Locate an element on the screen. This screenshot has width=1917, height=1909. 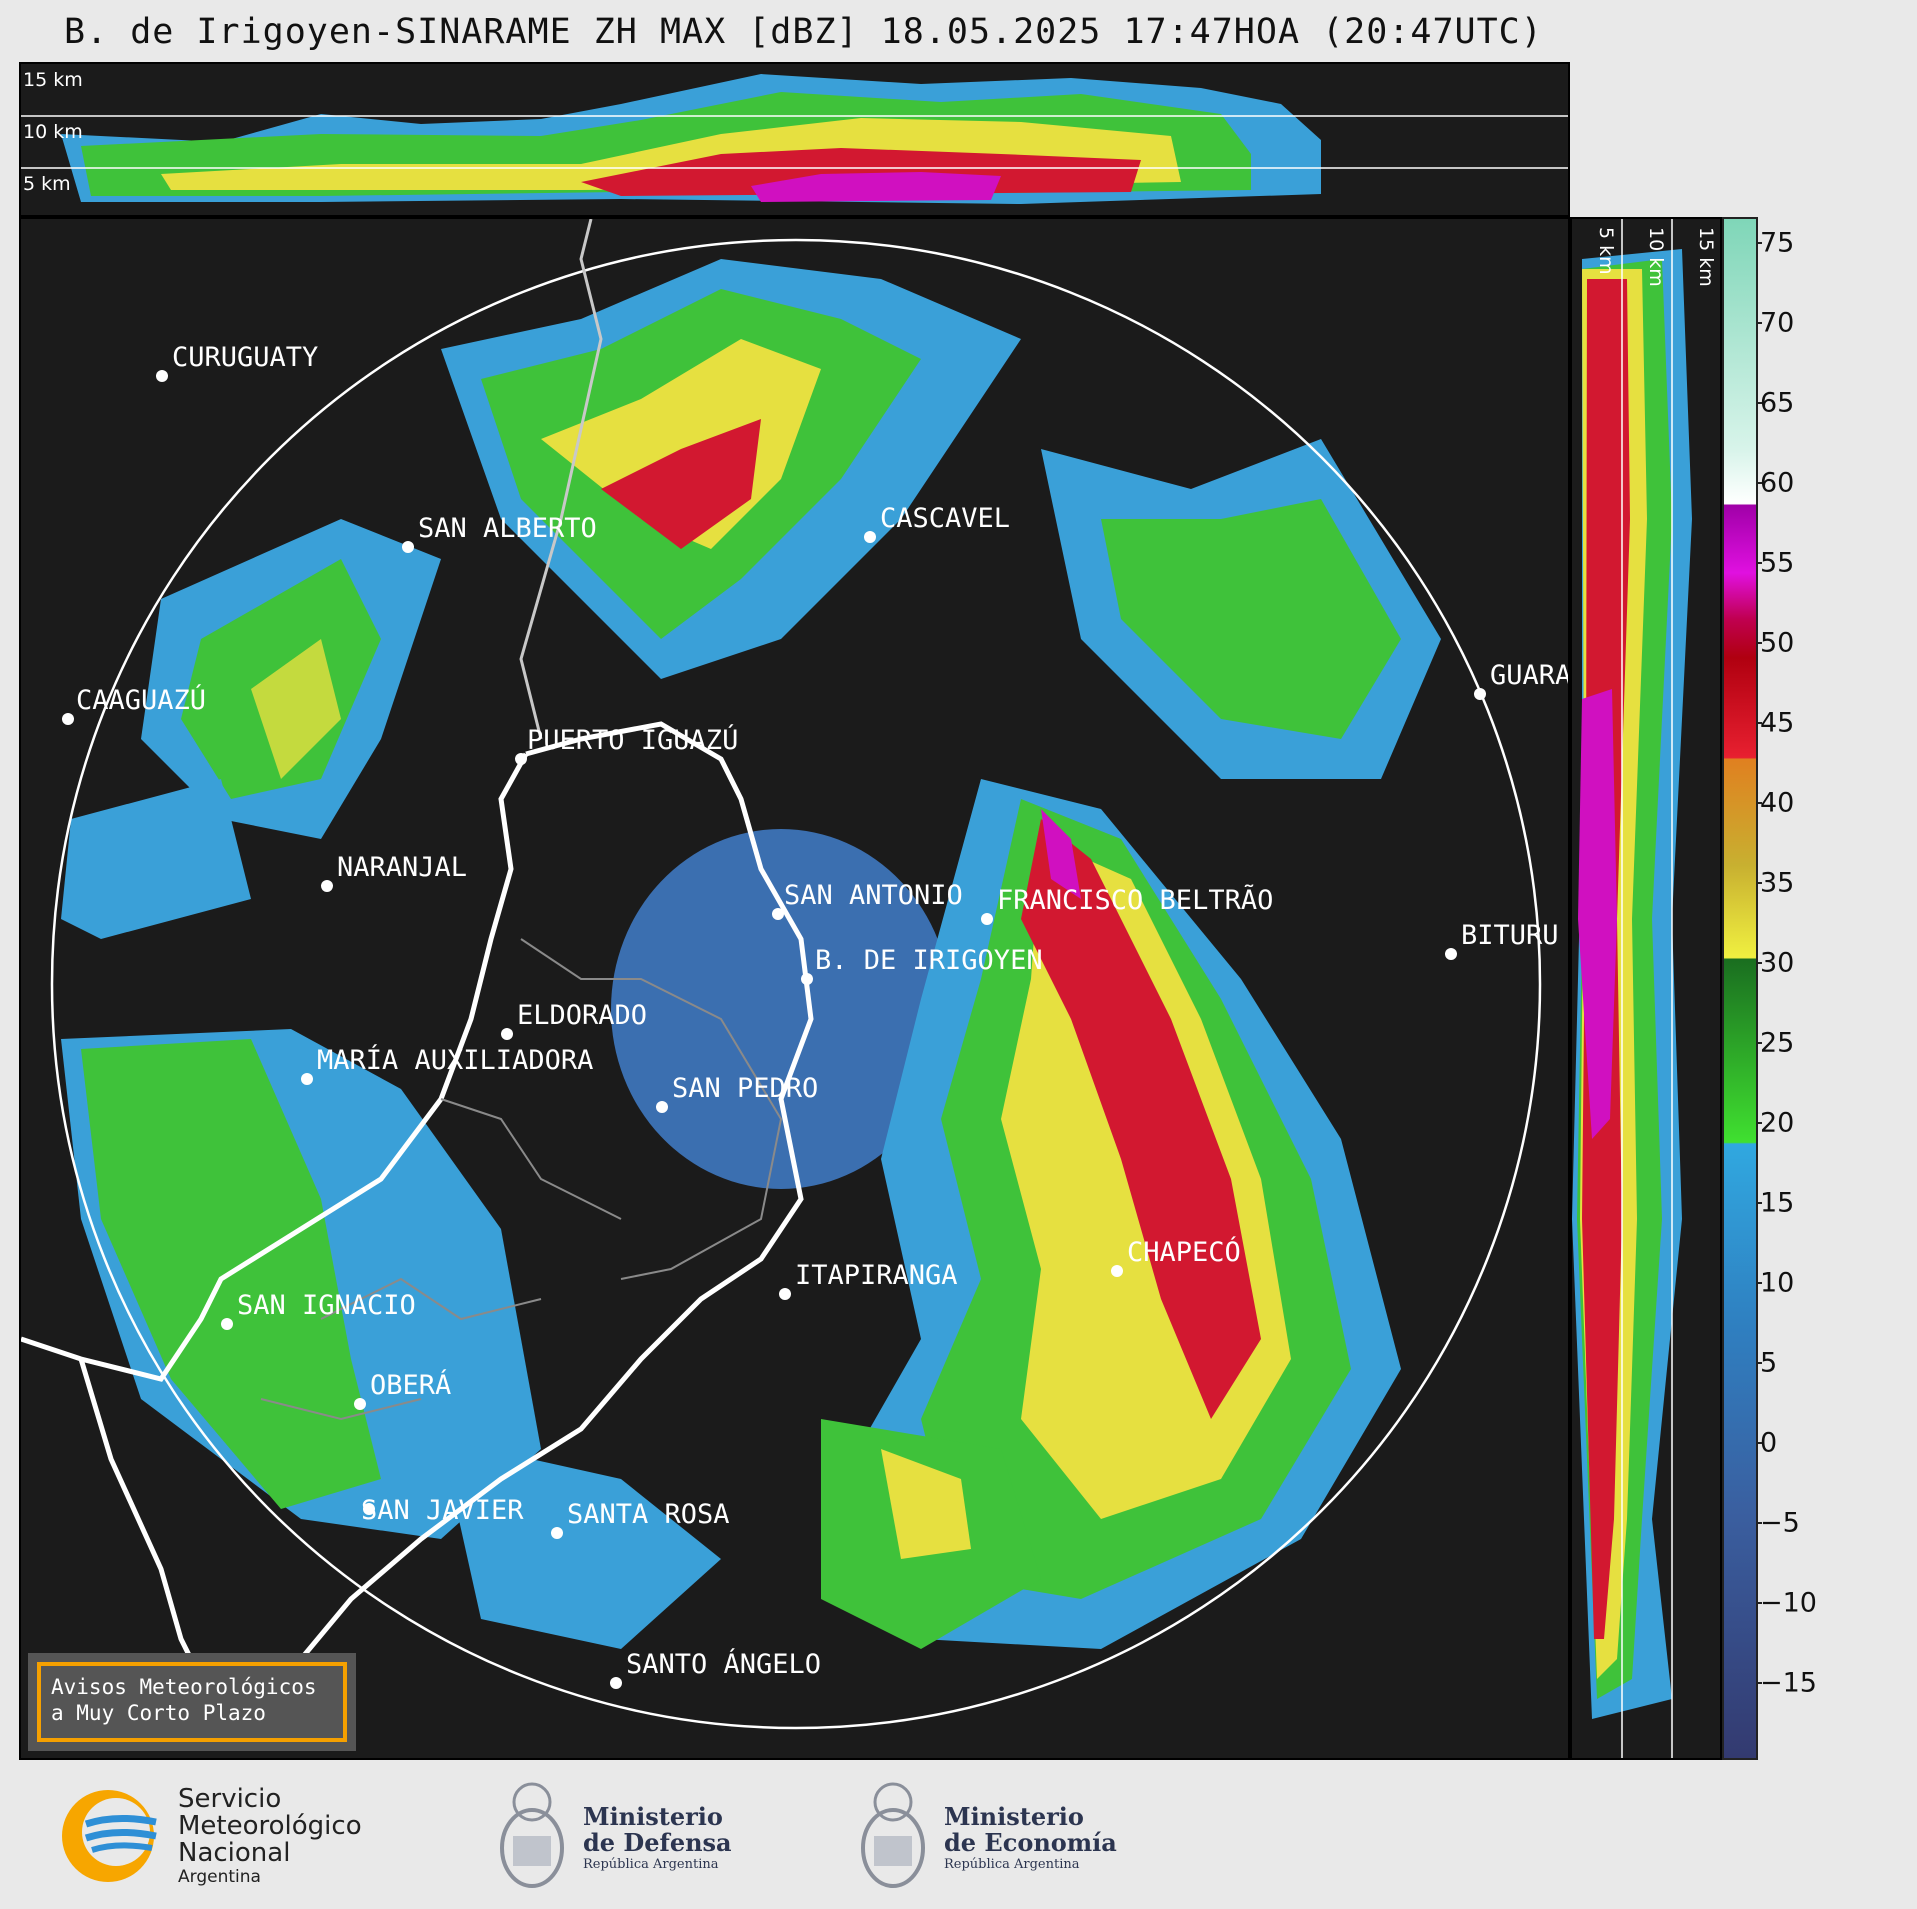
colorbar-tick-label: 5 is located at coordinates (1769, 1363).